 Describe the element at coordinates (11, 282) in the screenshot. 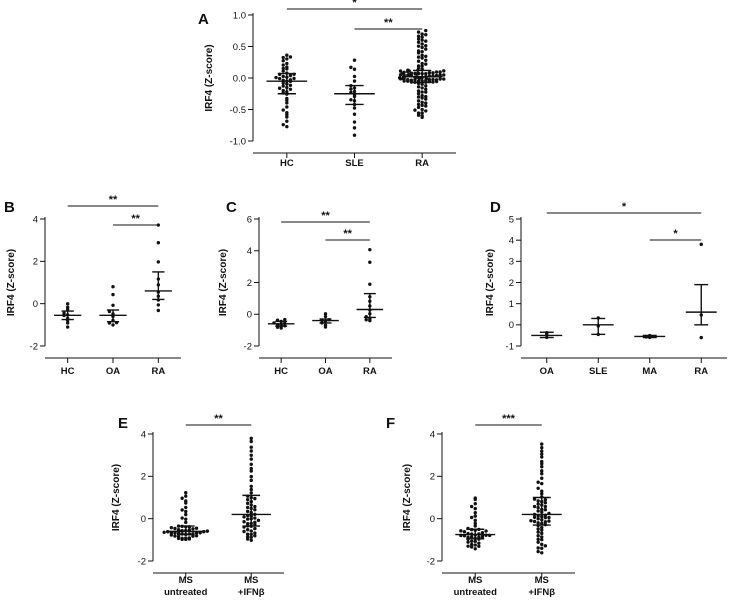

I see `y-axis-title: IRF4 (Z-score)` at that location.